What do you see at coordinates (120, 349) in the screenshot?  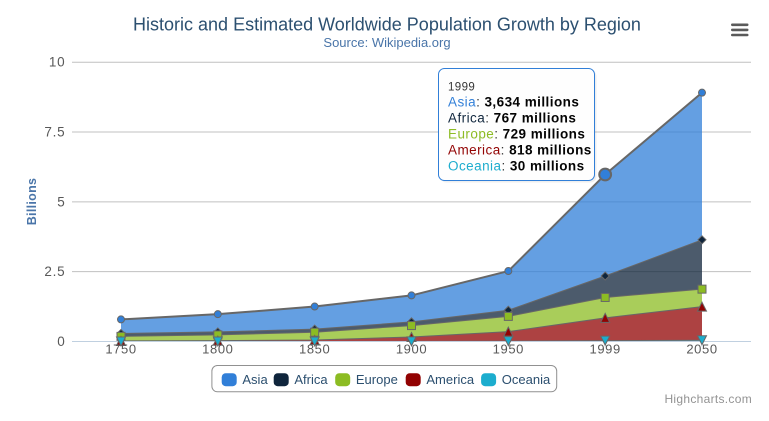 I see `svg-text: 1750` at bounding box center [120, 349].